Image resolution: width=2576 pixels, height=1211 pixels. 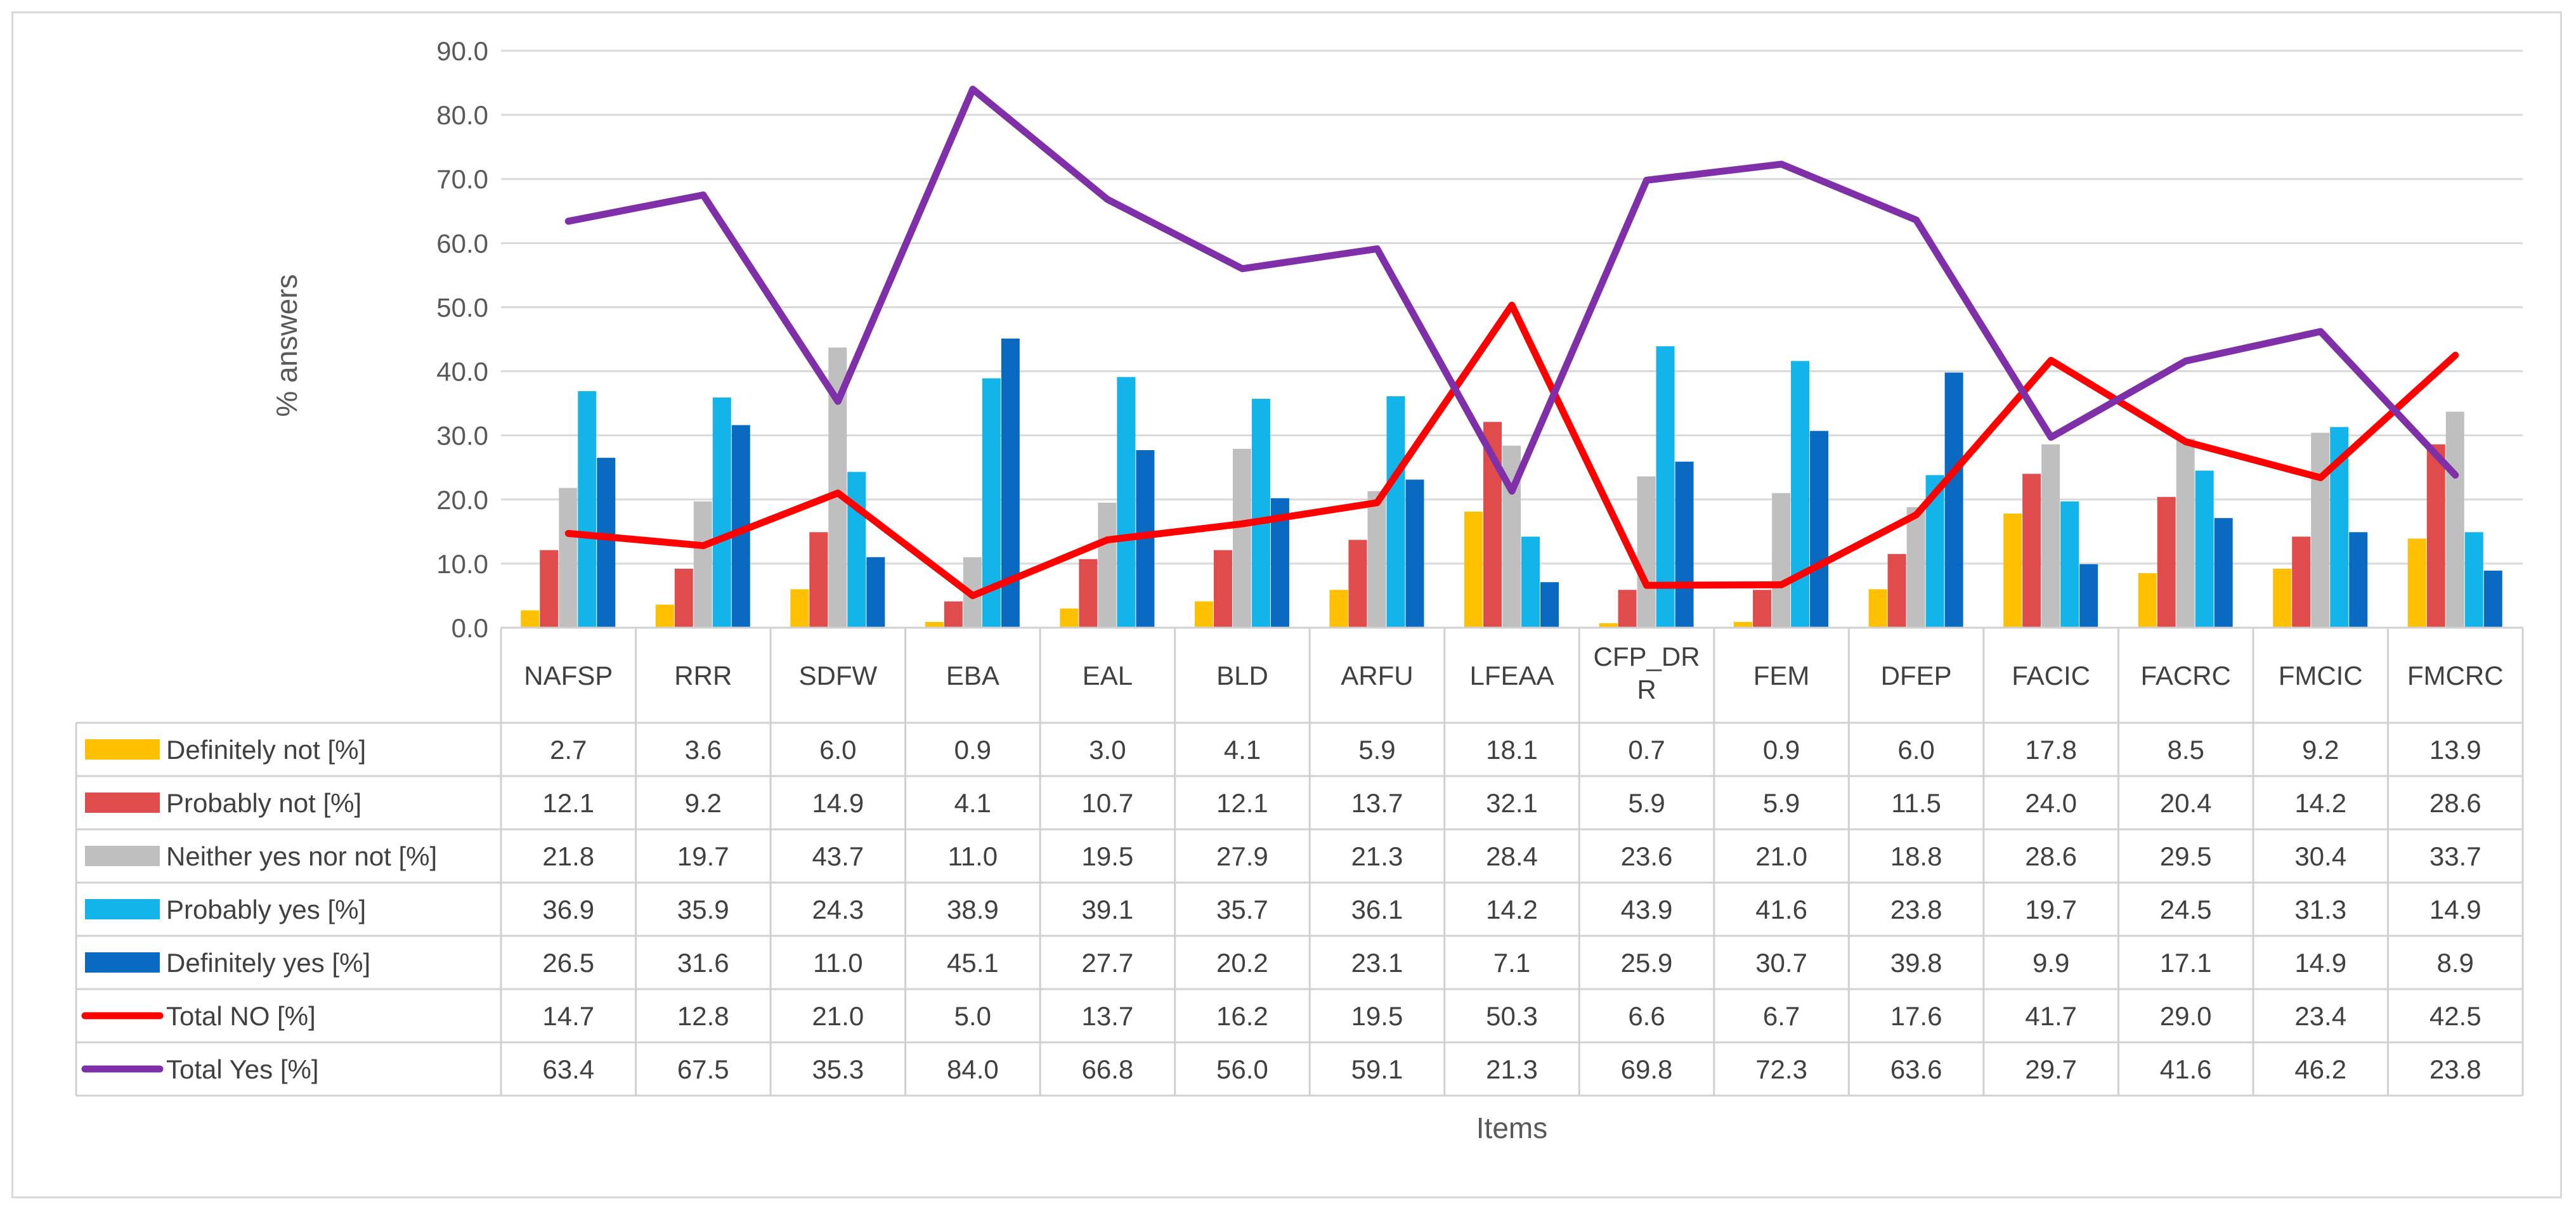 I want to click on data-label: 42.5, so click(x=2456, y=1016).